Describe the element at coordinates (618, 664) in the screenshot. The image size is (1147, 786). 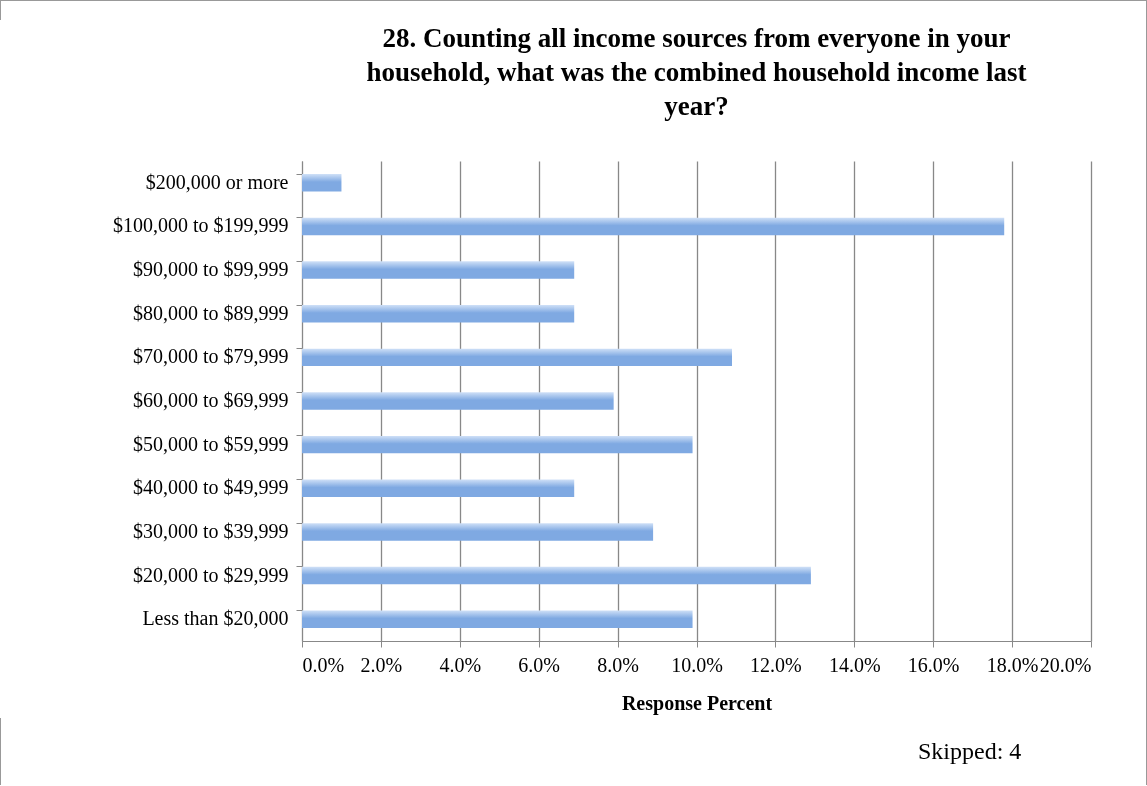
I see `x-tick-label: 8.0%` at that location.